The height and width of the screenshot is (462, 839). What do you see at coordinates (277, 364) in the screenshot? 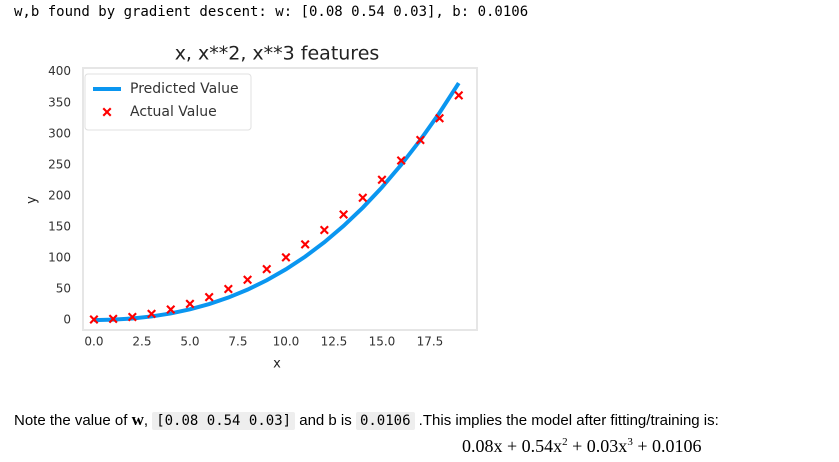
I see `x-axis-label: x` at bounding box center [277, 364].